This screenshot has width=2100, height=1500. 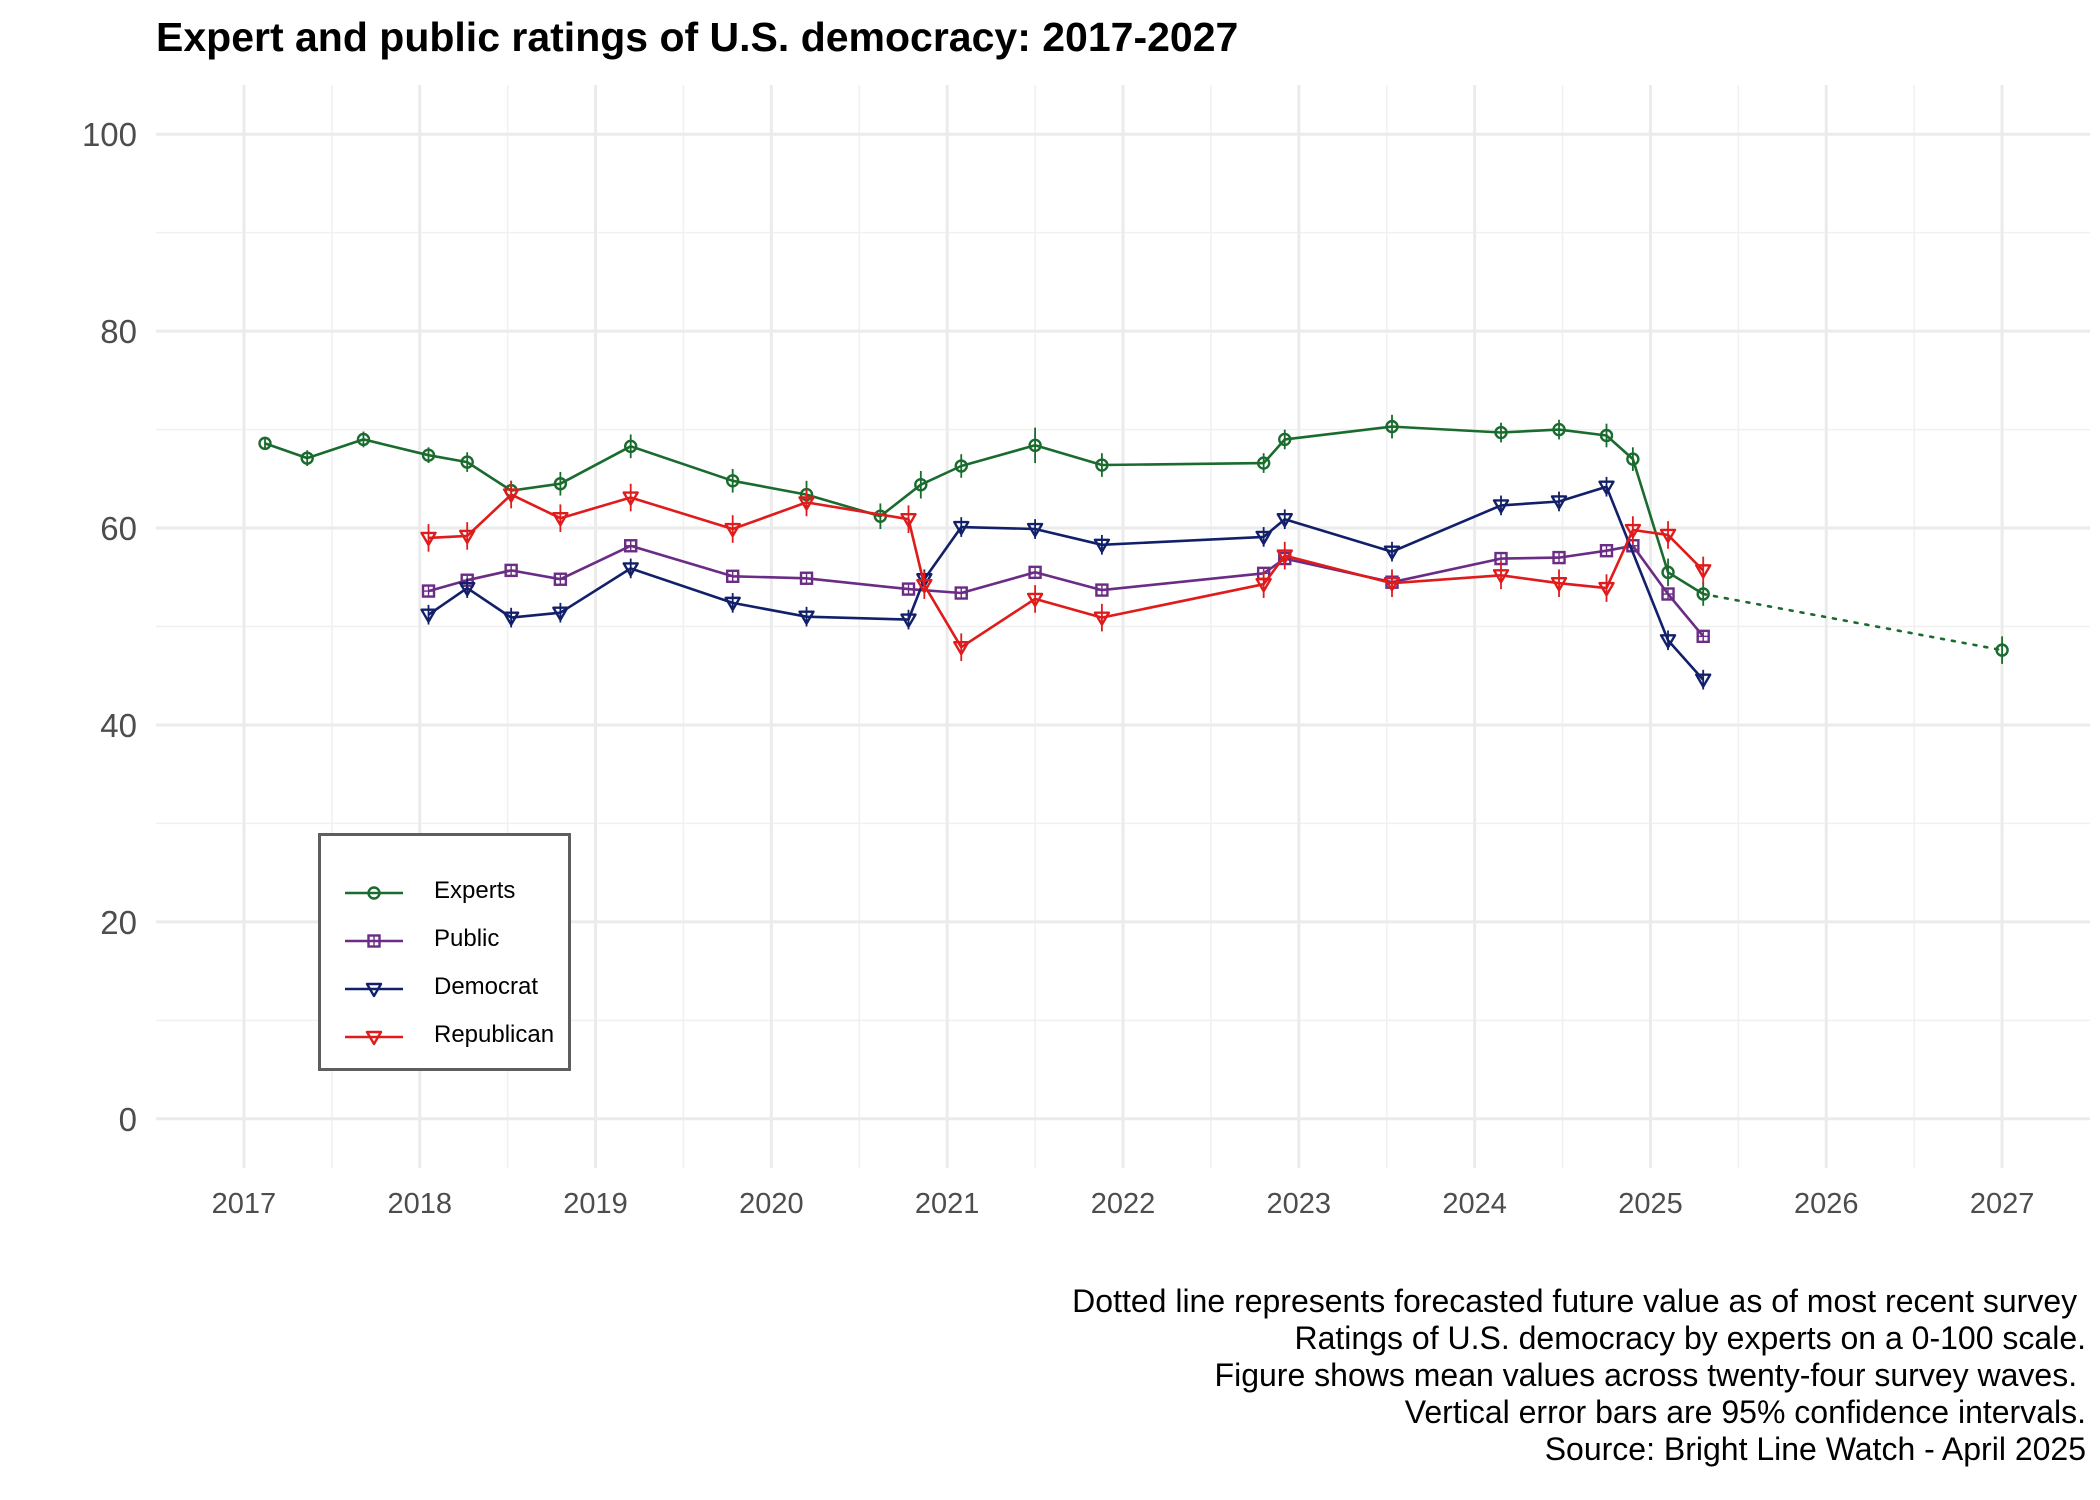 What do you see at coordinates (374, 1038) in the screenshot?
I see `legend-marker-republican` at bounding box center [374, 1038].